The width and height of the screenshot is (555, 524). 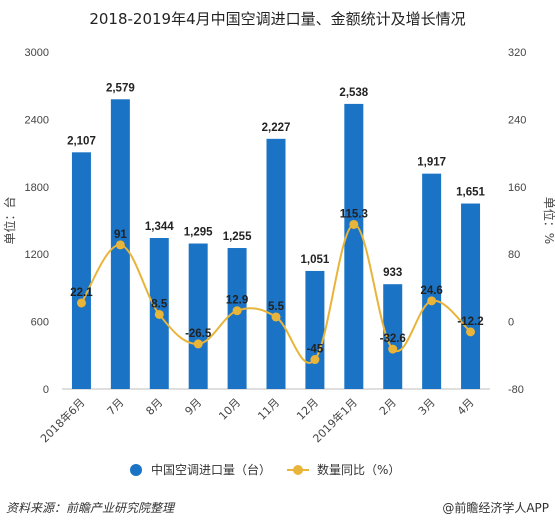 What do you see at coordinates (388, 407) in the screenshot?
I see `x-tick-label: 2月` at bounding box center [388, 407].